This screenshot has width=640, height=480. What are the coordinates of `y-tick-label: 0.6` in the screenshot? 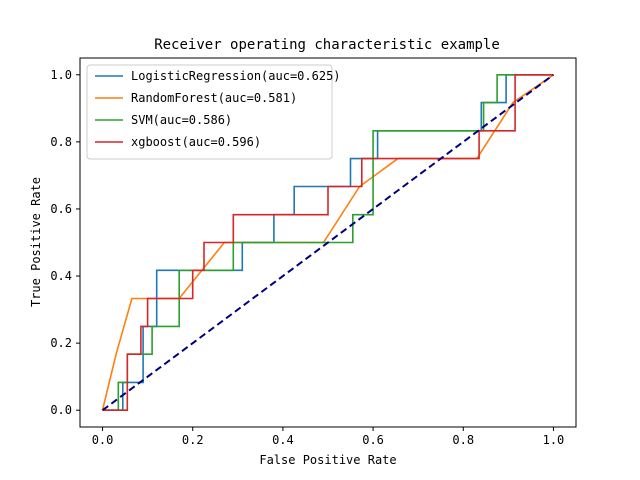 It's located at (61, 209).